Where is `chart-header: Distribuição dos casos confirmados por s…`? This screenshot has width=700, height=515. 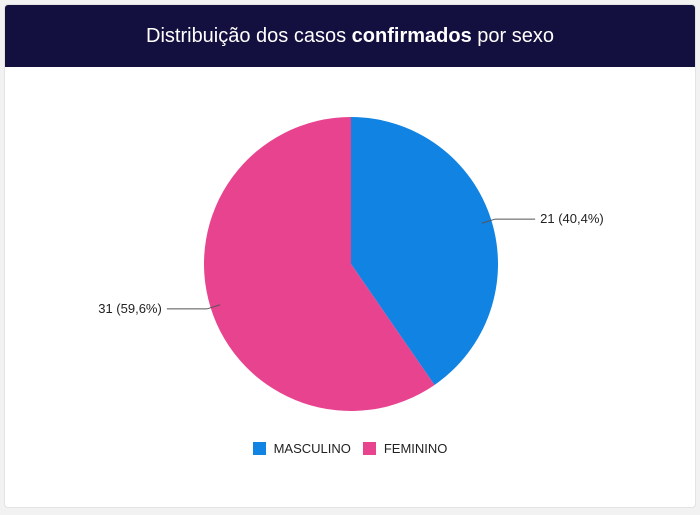 chart-header: Distribuição dos casos confirmados por s… is located at coordinates (350, 36).